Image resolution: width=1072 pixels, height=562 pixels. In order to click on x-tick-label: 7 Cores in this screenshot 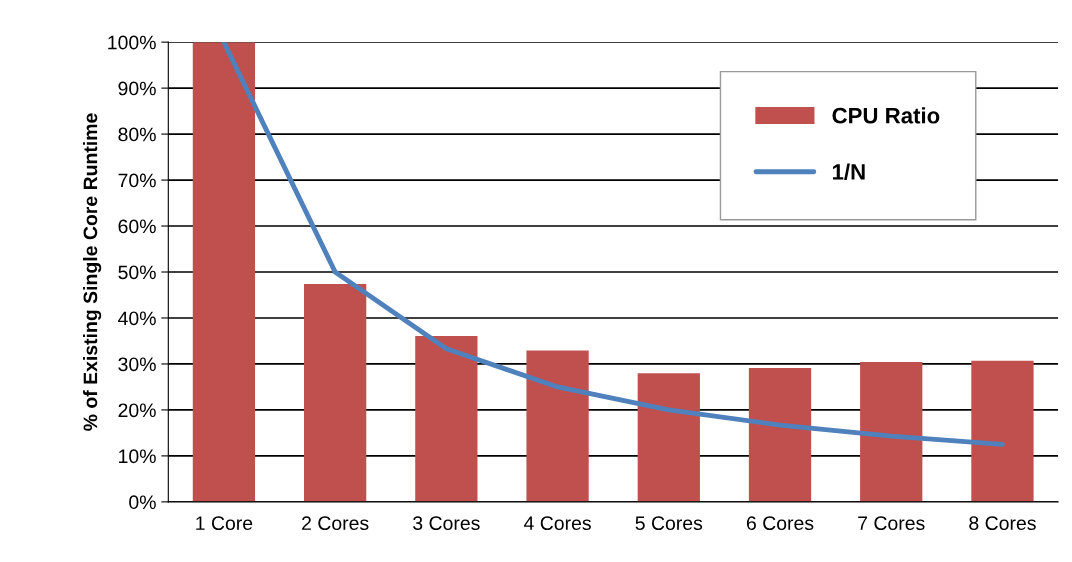, I will do `click(891, 523)`.